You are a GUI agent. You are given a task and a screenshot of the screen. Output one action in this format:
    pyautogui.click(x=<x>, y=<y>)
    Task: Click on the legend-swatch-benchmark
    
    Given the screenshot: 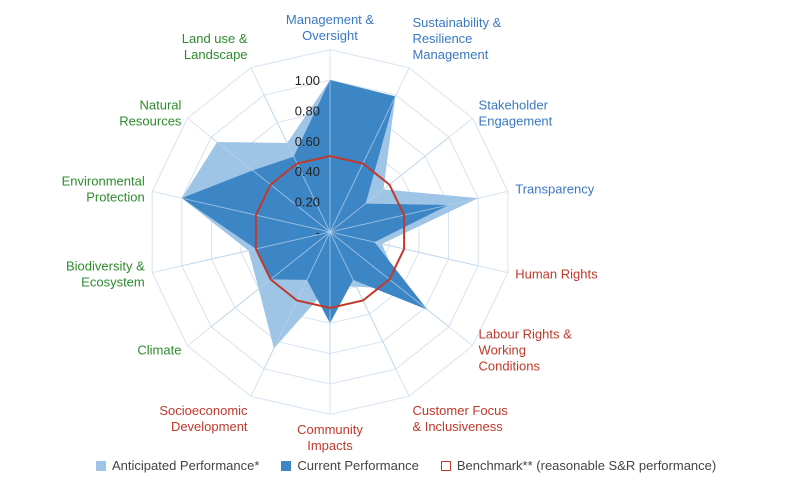 What is the action you would take?
    pyautogui.click(x=445, y=465)
    